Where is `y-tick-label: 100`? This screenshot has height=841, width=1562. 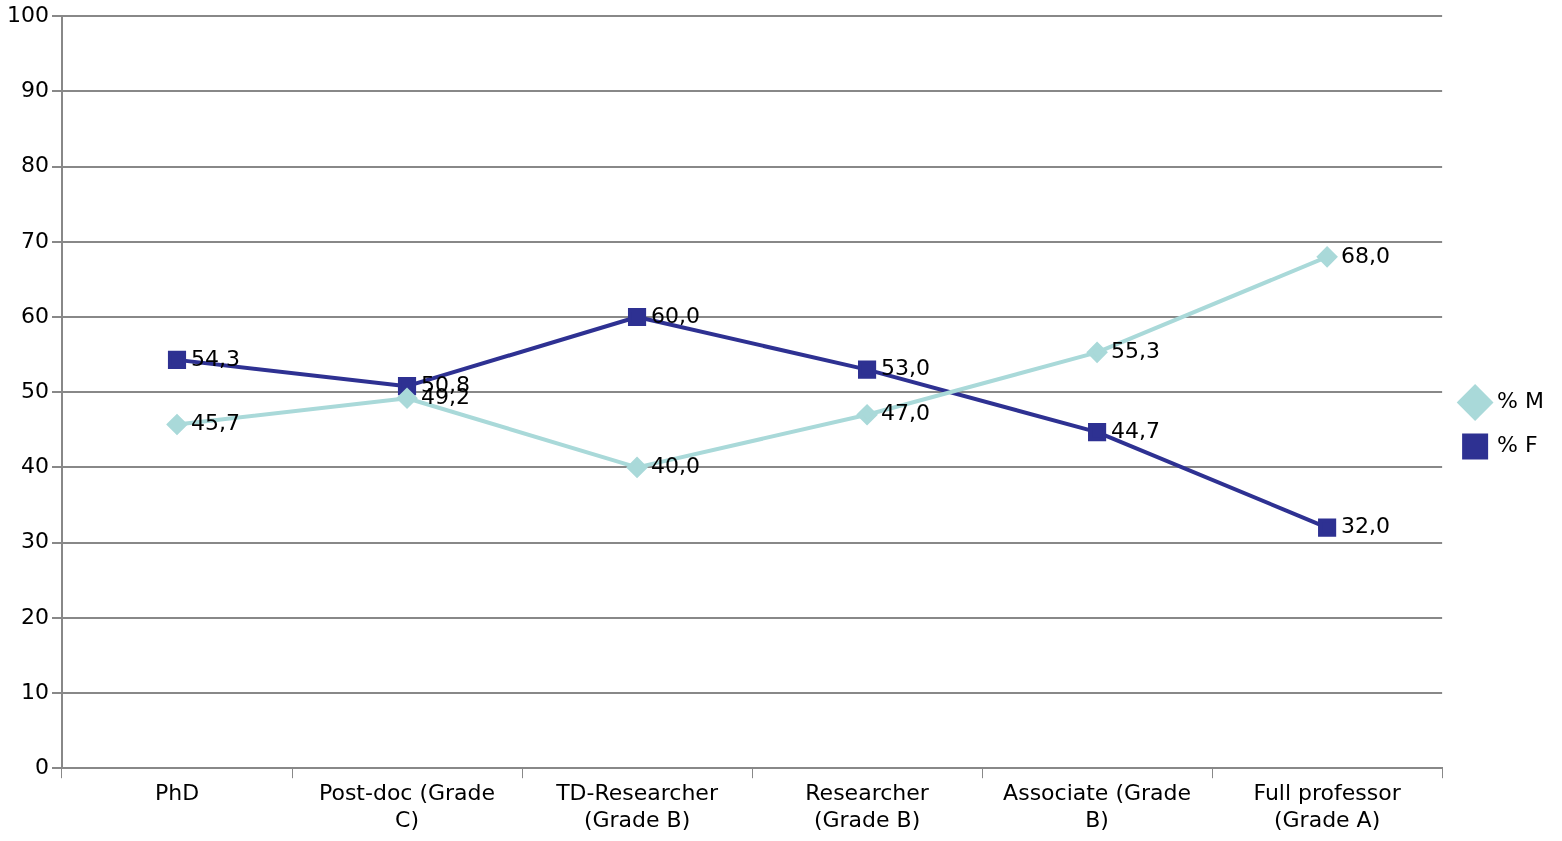 y-tick-label: 100 is located at coordinates (27, 14).